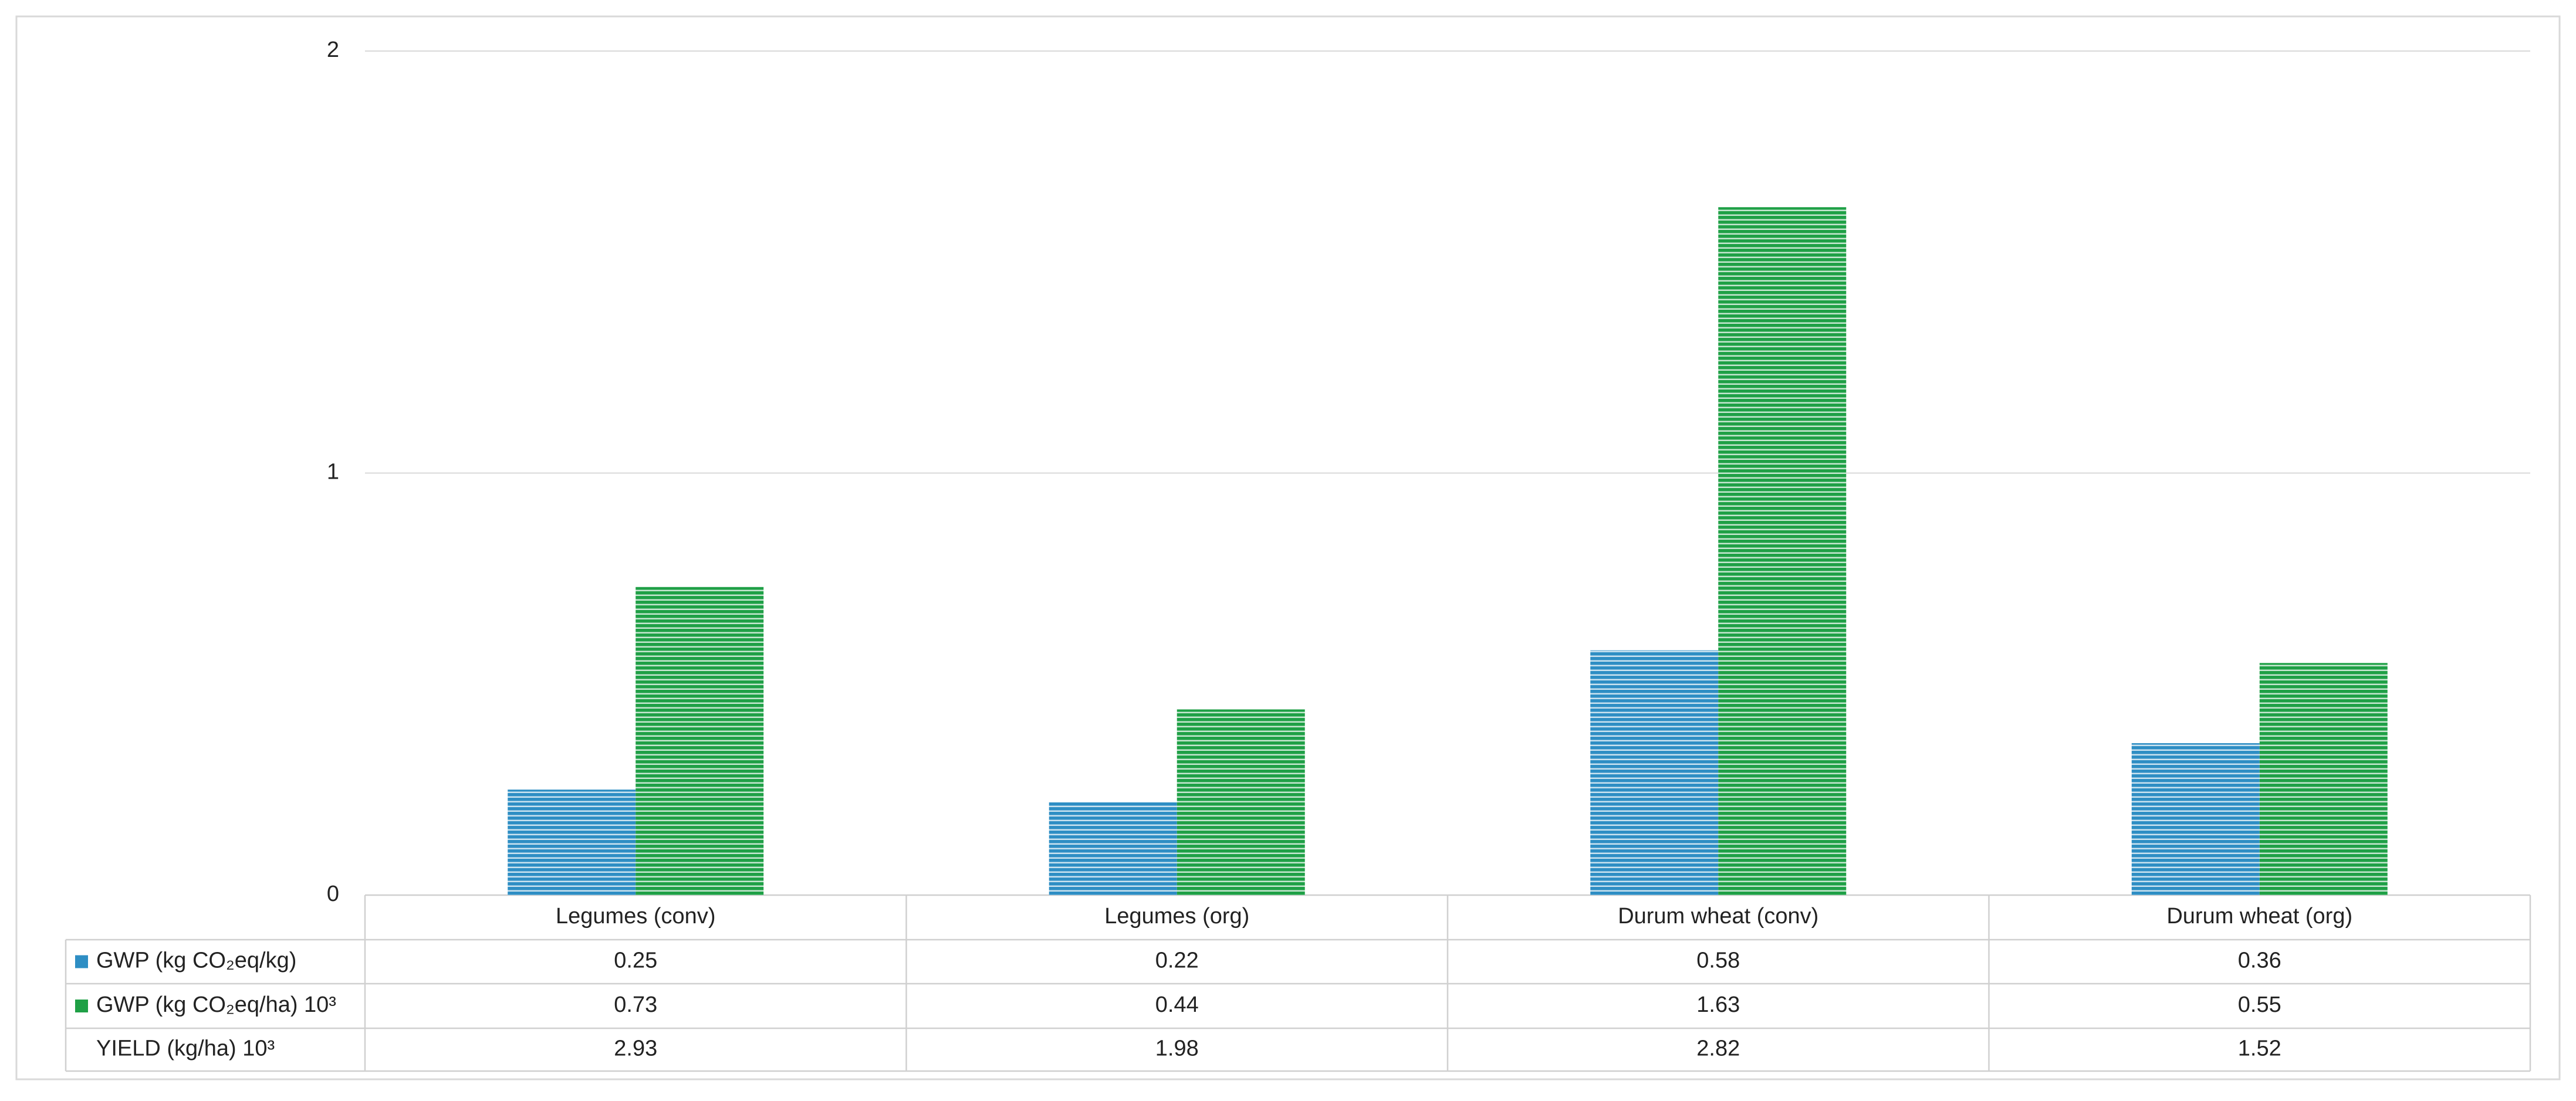 The image size is (2576, 1101). Describe the element at coordinates (1718, 916) in the screenshot. I see `x-tick-label: Durum wheat (conv)` at that location.